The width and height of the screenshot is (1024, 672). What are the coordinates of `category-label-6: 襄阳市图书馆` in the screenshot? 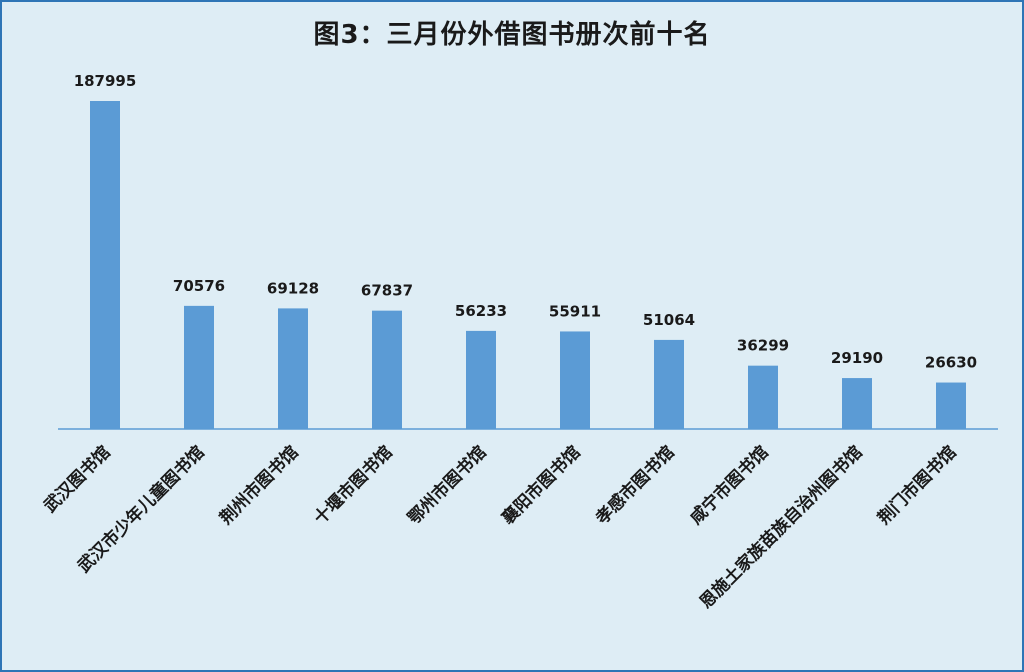 It's located at (541, 486).